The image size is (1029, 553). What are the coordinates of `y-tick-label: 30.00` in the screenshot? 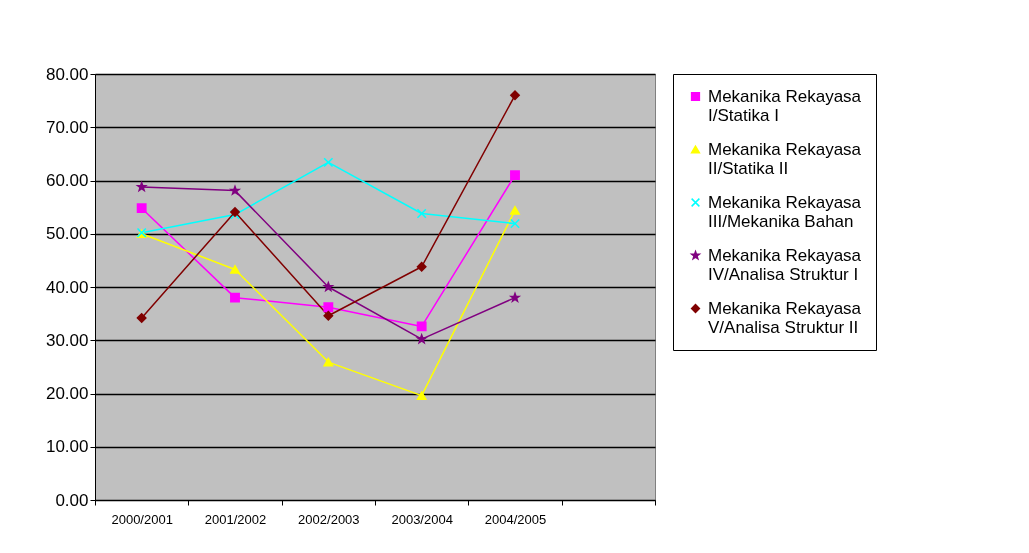 It's located at (67, 340).